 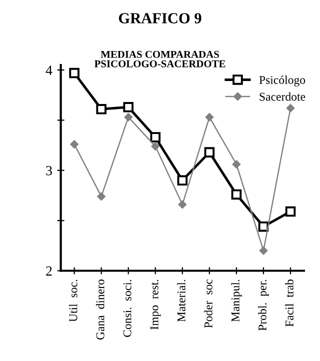 What do you see at coordinates (127, 308) in the screenshot?
I see `x-tick-label: Consi. soci.` at bounding box center [127, 308].